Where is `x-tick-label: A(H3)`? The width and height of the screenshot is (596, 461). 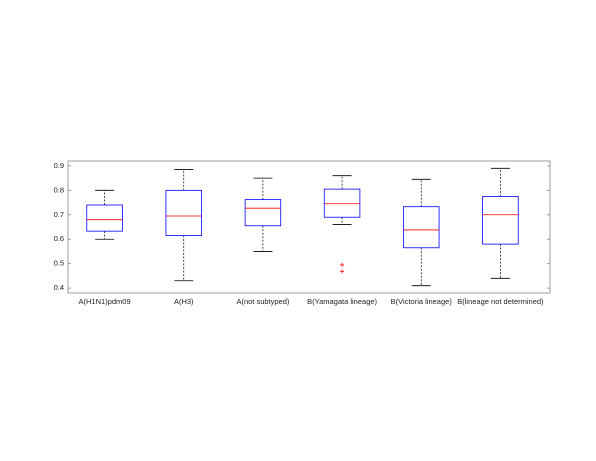 x-tick-label: A(H3) is located at coordinates (184, 301).